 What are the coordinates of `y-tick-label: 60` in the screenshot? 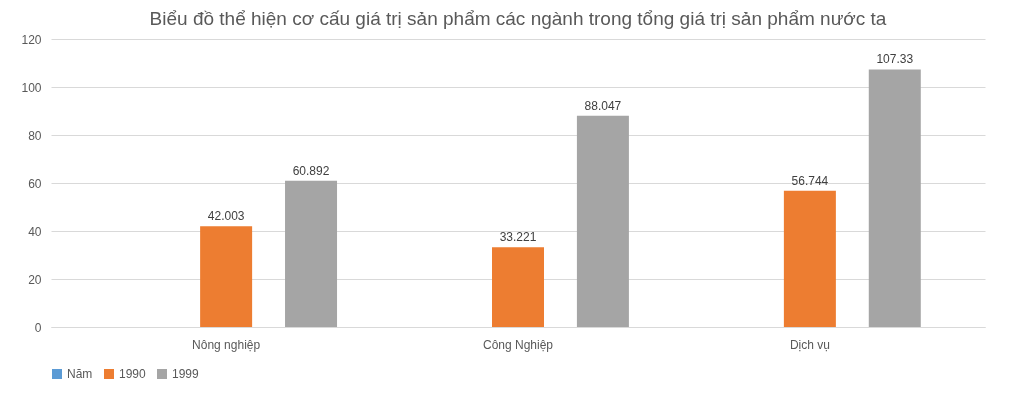 It's located at (35, 183).